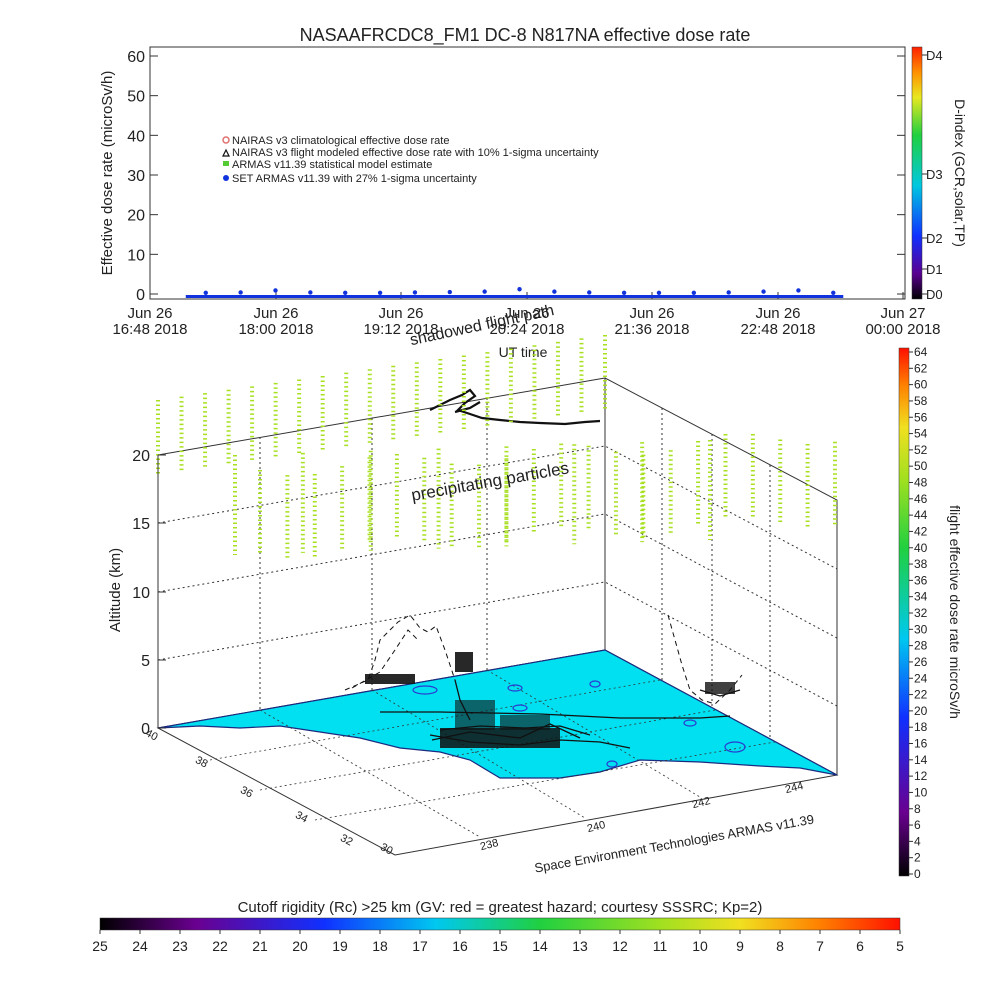  Describe the element at coordinates (921, 483) in the screenshot. I see `dose-colorbar-tick-label: 48` at that location.